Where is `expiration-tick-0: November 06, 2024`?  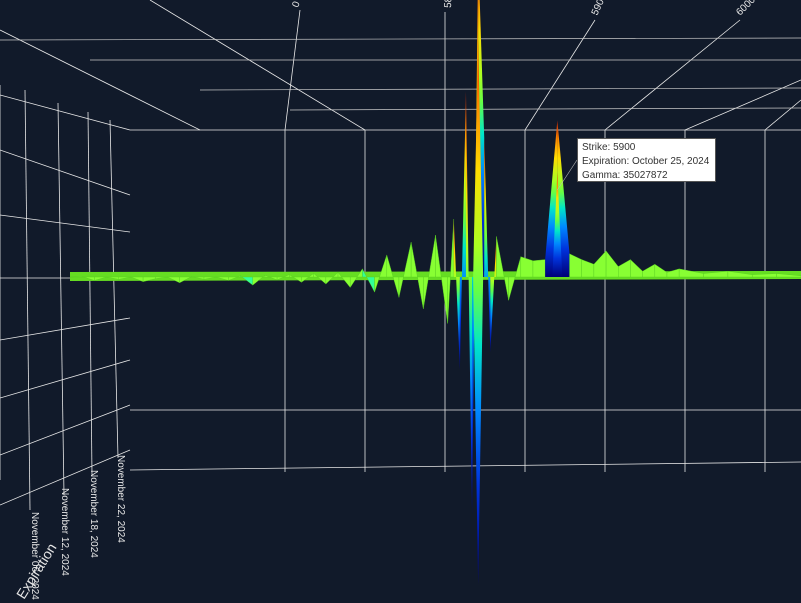
expiration-tick-0: November 06, 2024 is located at coordinates (34, 556).